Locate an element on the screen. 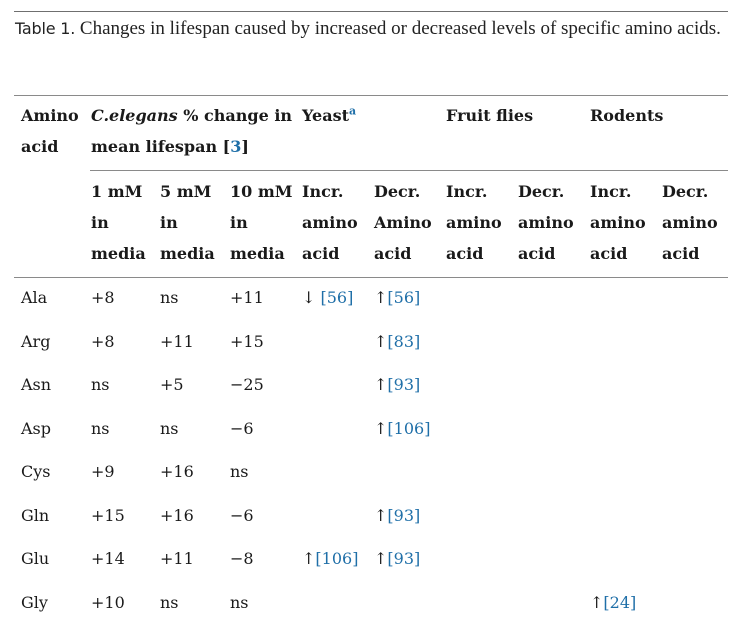  row-5mm-value: +5 is located at coordinates (172, 384).